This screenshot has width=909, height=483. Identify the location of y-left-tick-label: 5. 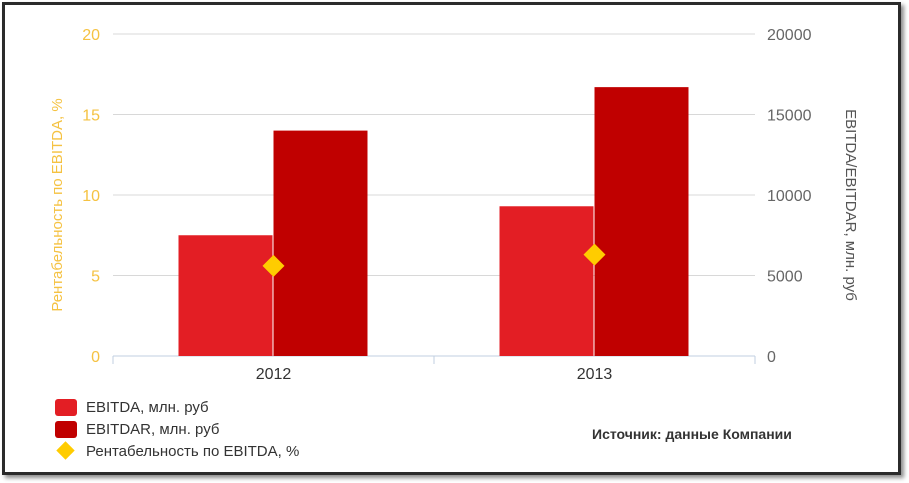
(95, 277).